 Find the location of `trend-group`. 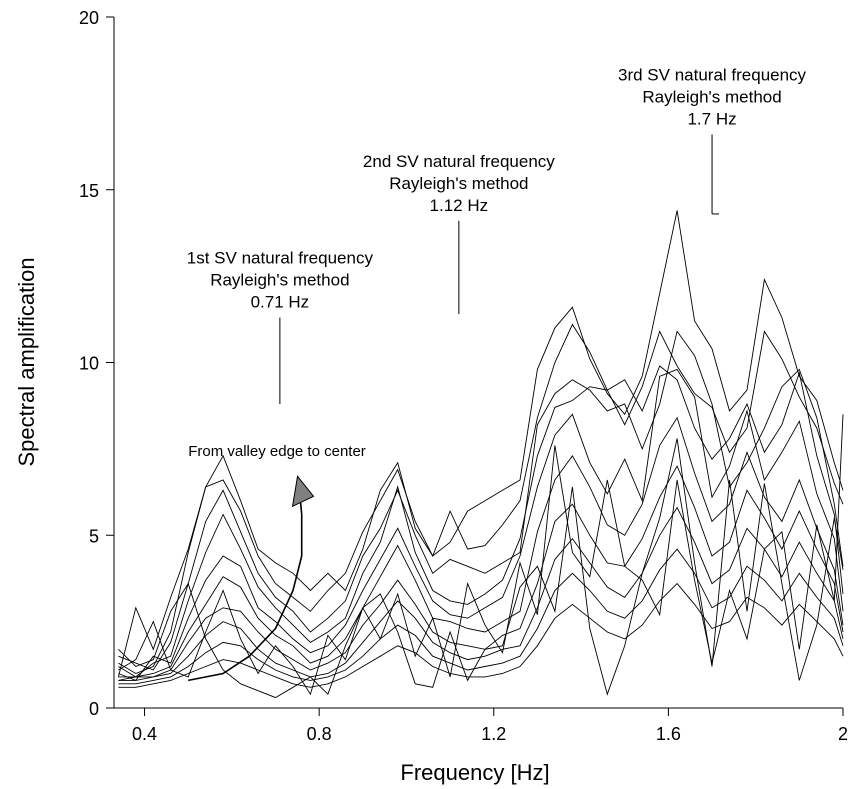

trend-group is located at coordinates (251, 578).